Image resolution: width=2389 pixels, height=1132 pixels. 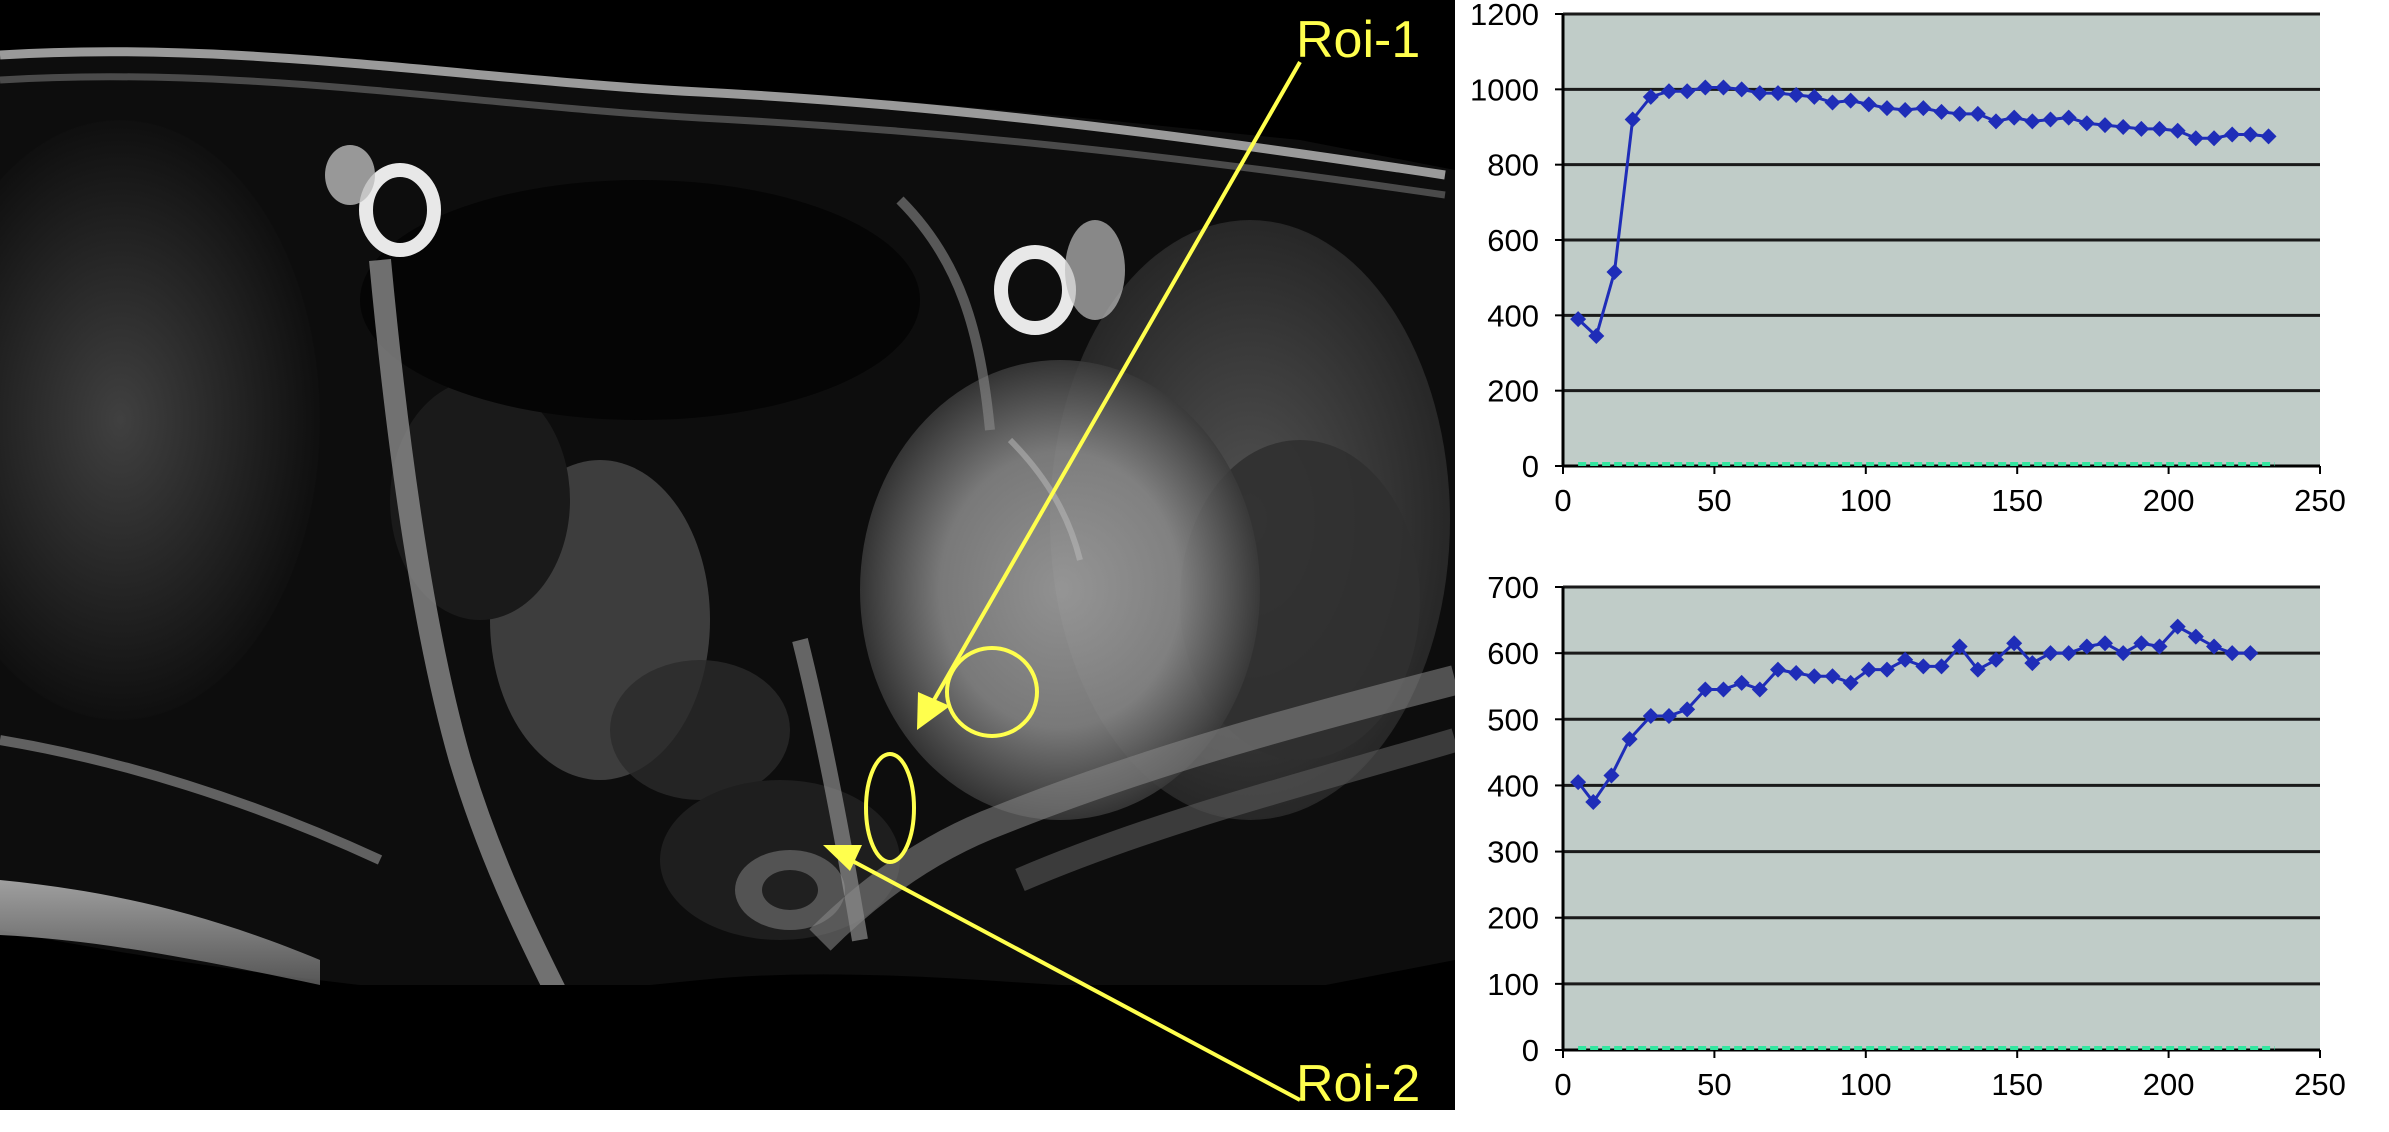 What do you see at coordinates (1513, 984) in the screenshot?
I see `roi2-chart-y-tick-label: 100` at bounding box center [1513, 984].